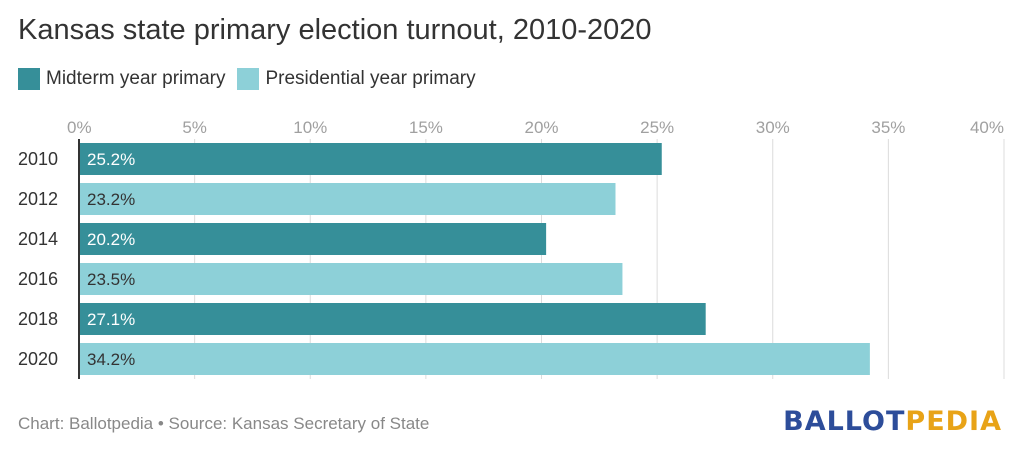 Image resolution: width=1024 pixels, height=462 pixels. I want to click on data-label: 20.2%, so click(111, 239).